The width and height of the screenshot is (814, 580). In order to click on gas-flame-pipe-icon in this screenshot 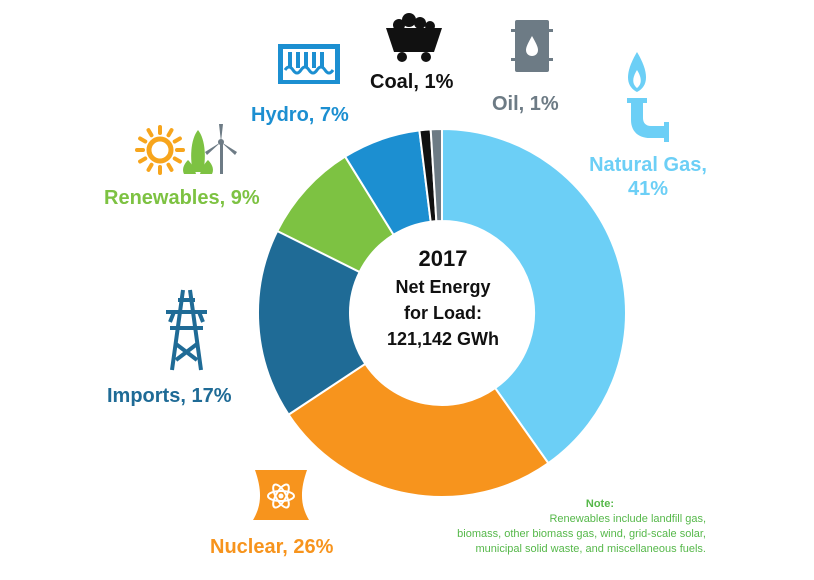, I will do `click(648, 97)`.